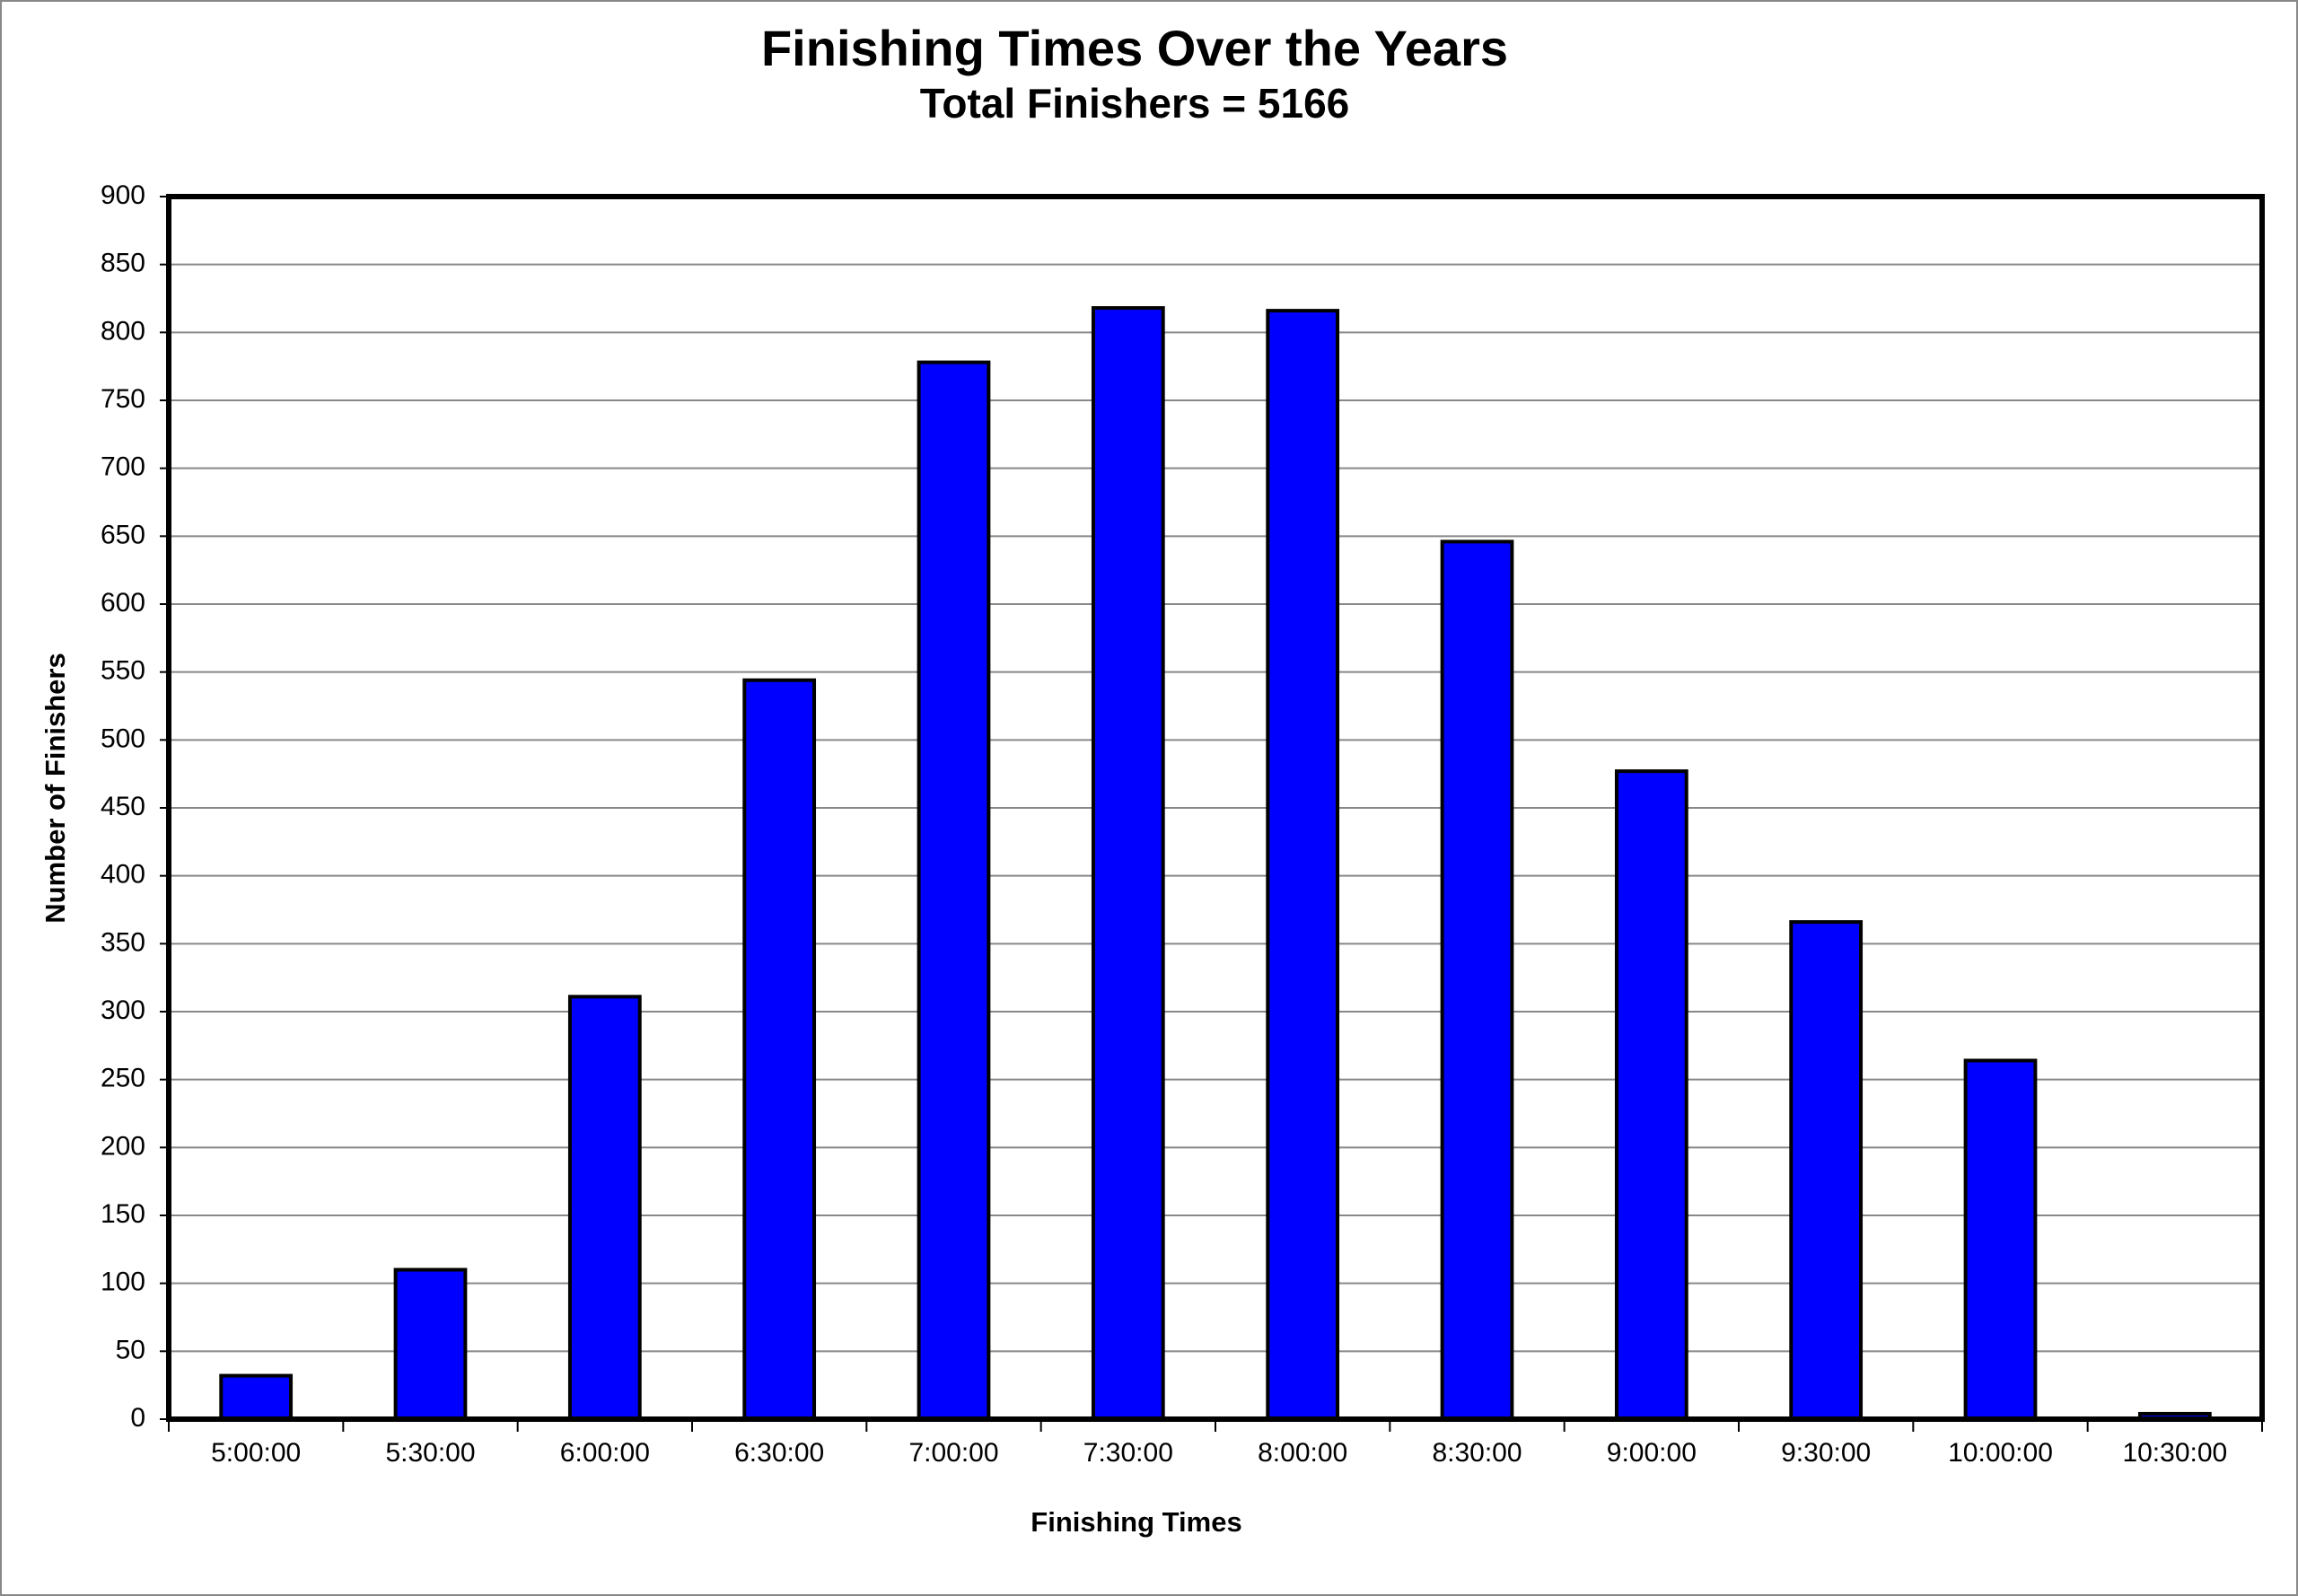  Describe the element at coordinates (123, 1010) in the screenshot. I see `y-tick-label: 300` at that location.